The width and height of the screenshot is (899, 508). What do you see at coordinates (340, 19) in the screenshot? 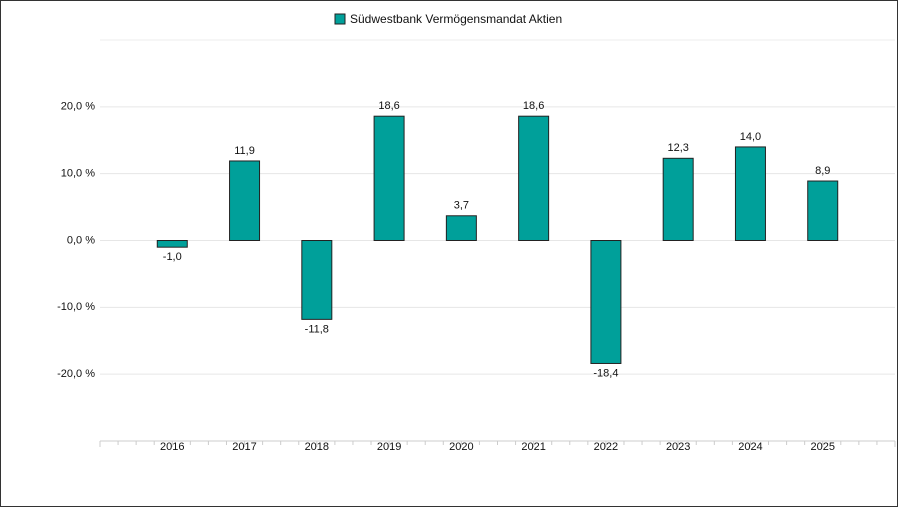
I see `legend-swatch` at bounding box center [340, 19].